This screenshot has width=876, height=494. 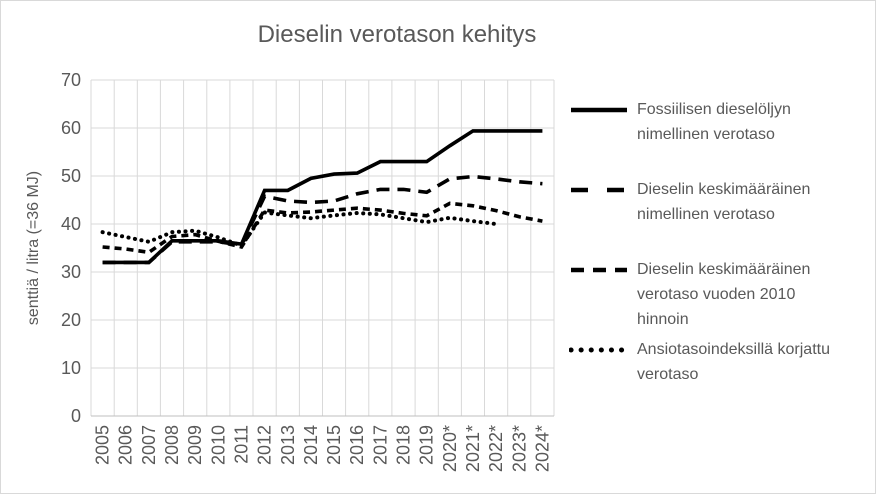 What do you see at coordinates (599, 350) in the screenshot?
I see `legend-swatch-dotted-line-icon` at bounding box center [599, 350].